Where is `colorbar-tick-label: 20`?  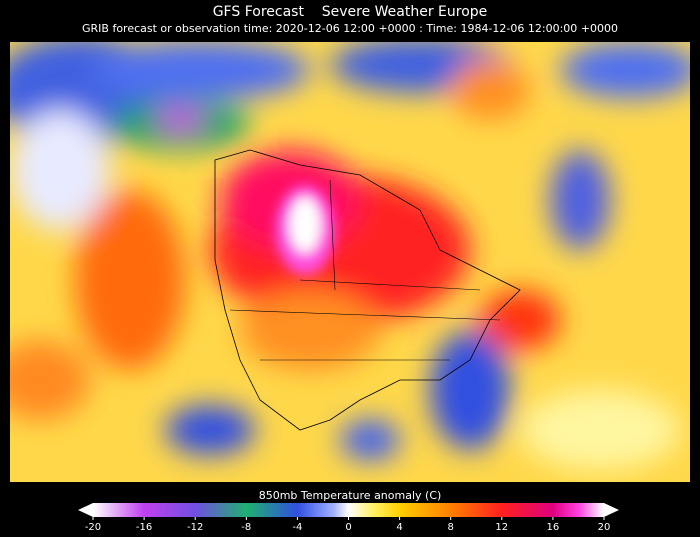
colorbar-tick-label: 20 is located at coordinates (604, 527).